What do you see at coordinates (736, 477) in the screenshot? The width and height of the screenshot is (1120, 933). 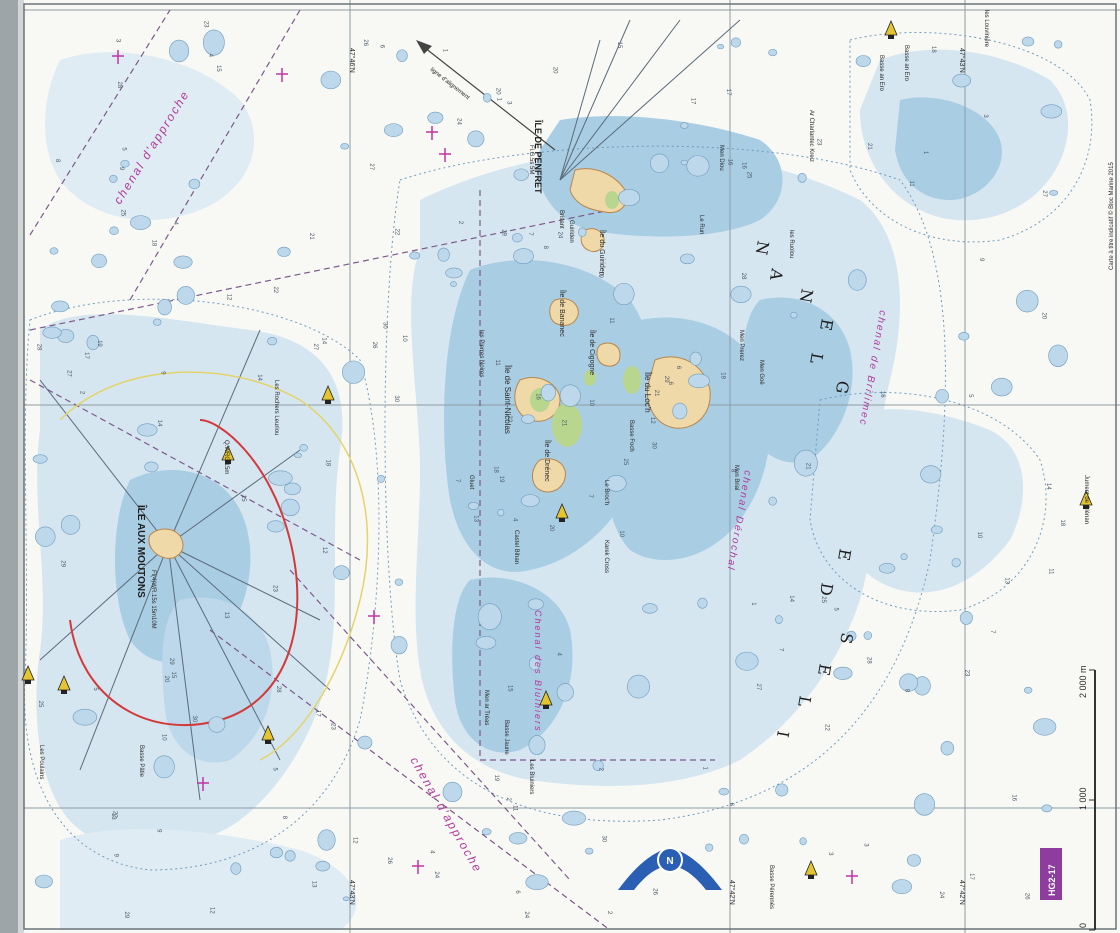 I see `feature-label: Men Brial` at bounding box center [736, 477].